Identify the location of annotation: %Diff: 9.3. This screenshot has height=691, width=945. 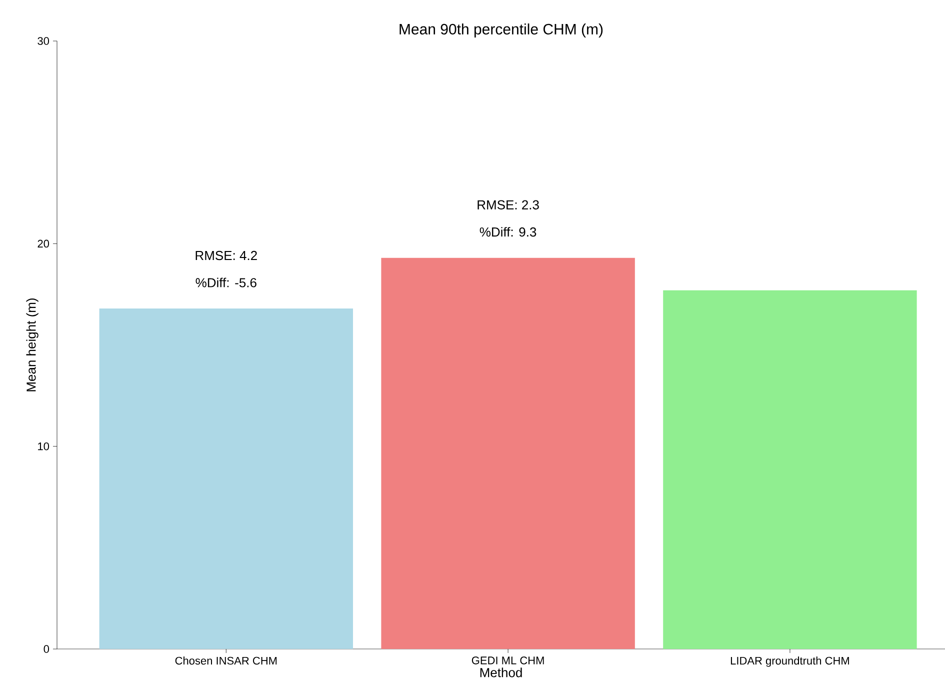
(508, 232).